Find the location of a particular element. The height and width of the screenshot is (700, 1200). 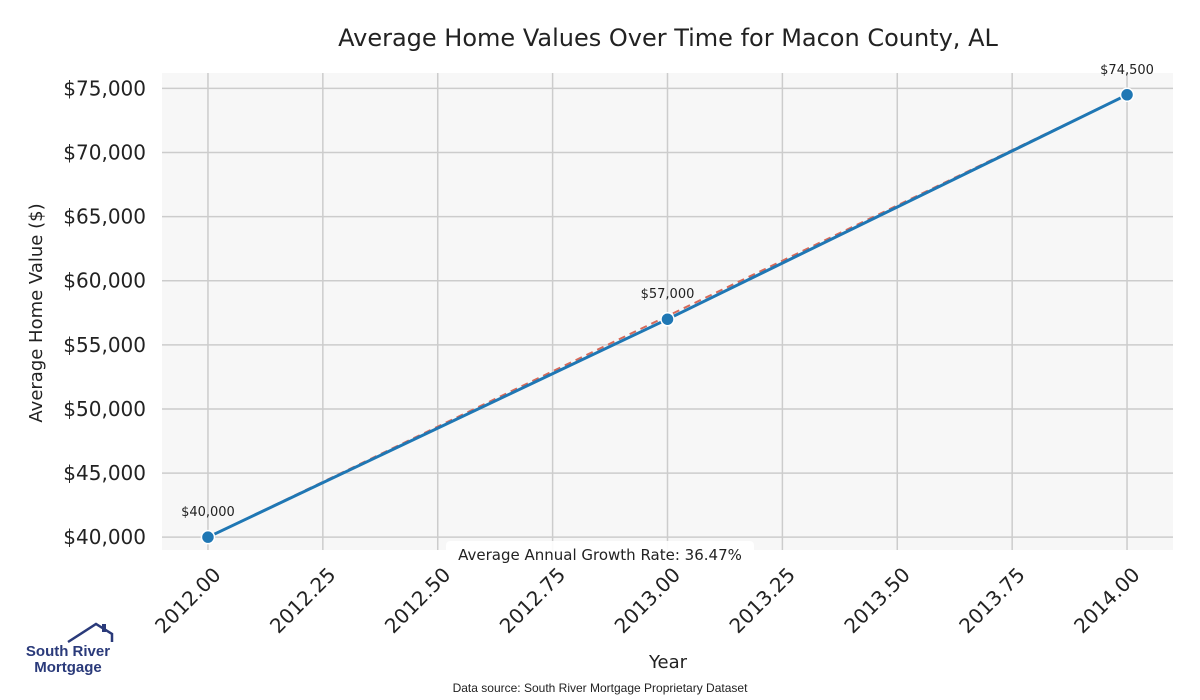

data-label: $40,000 is located at coordinates (208, 512).